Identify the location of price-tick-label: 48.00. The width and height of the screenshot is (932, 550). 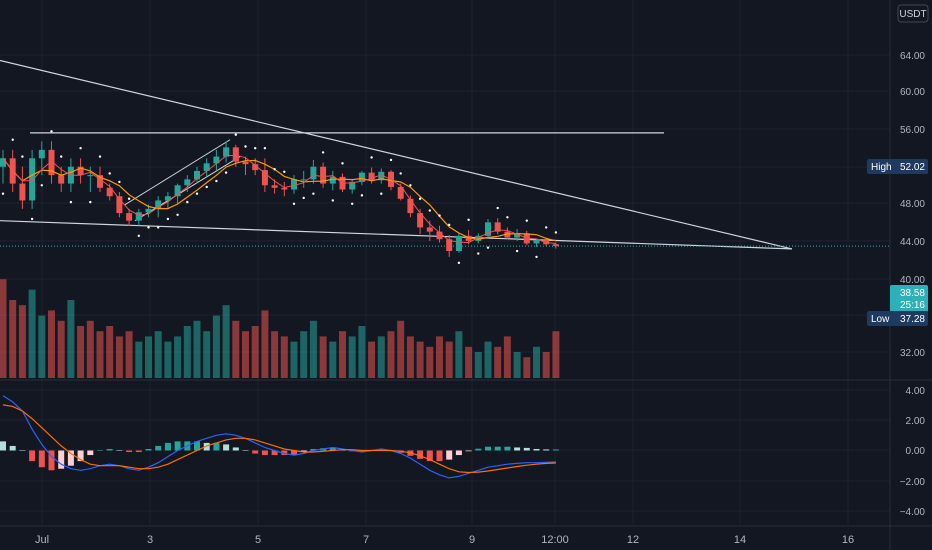
(912, 204).